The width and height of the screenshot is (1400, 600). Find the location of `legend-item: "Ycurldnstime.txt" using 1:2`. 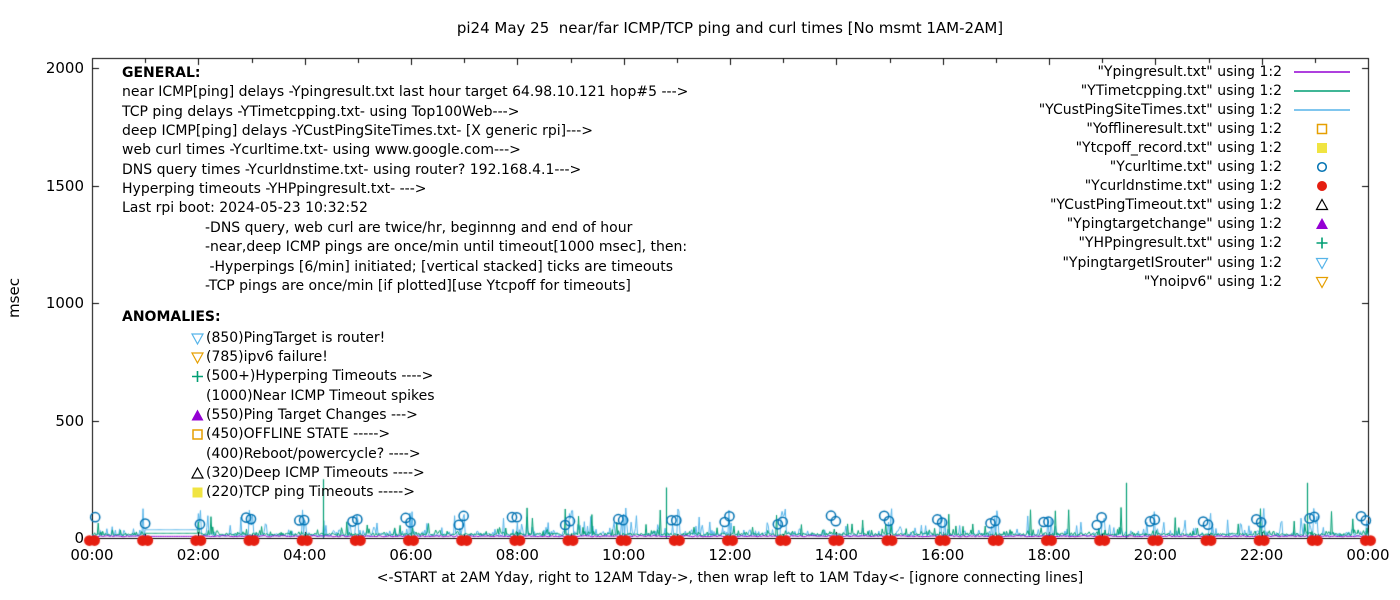

legend-item: "Ycurldnstime.txt" using 1:2 is located at coordinates (1028, 186).